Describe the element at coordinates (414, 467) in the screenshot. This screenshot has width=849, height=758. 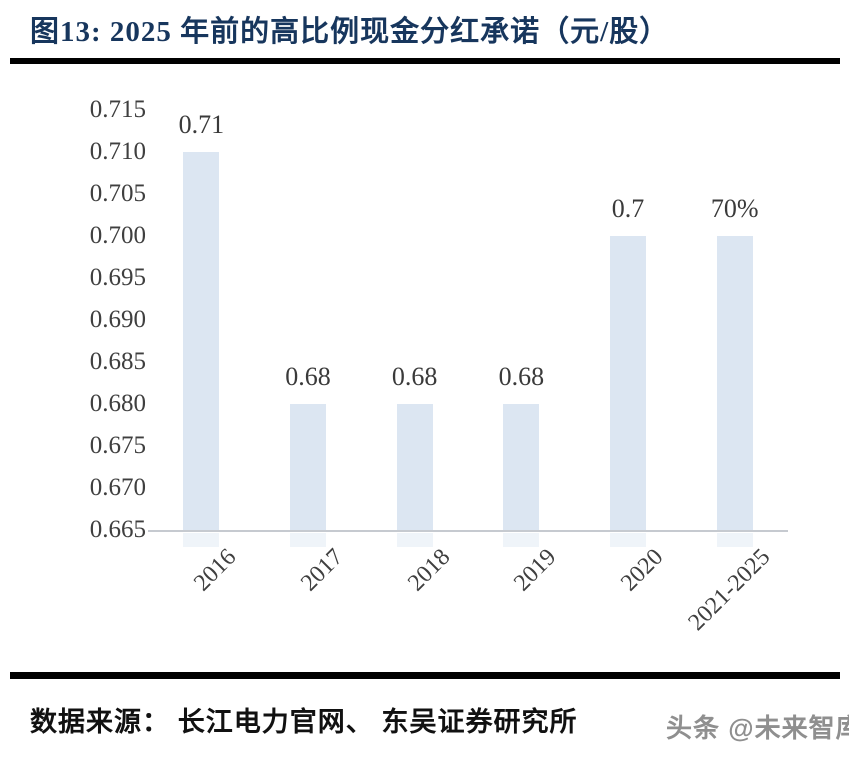
I see `bar-2018` at that location.